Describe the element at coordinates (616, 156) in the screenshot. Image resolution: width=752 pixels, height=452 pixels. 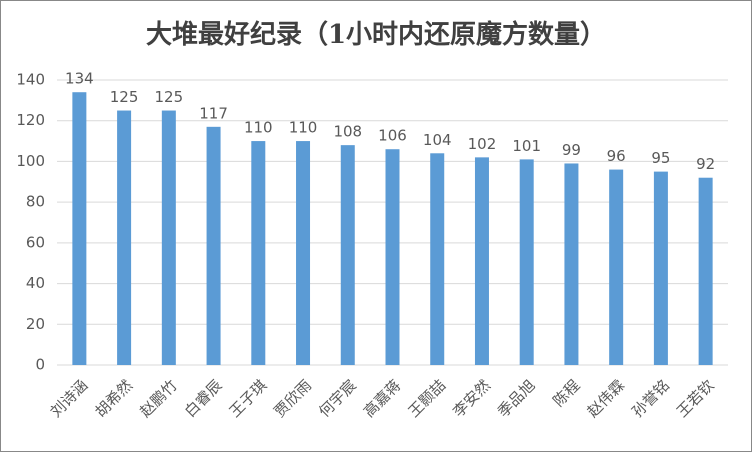
I see `data-label: 96` at that location.